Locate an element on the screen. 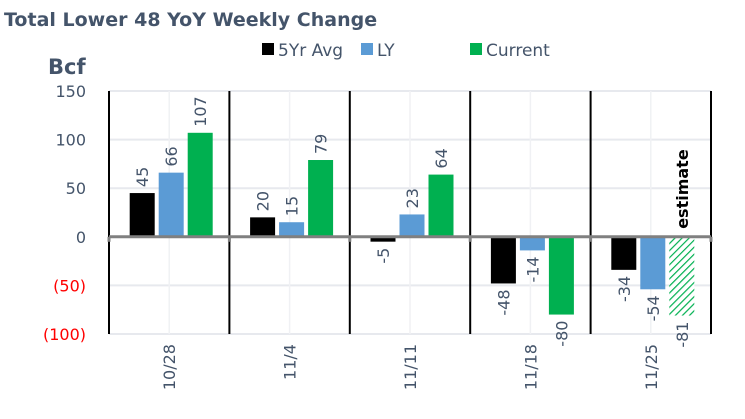  data-label: -34 is located at coordinates (624, 289).